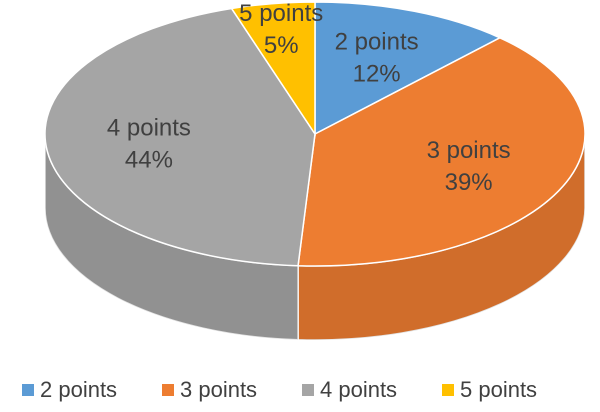 Image resolution: width=600 pixels, height=412 pixels. I want to click on legend-label: 4 points, so click(358, 389).